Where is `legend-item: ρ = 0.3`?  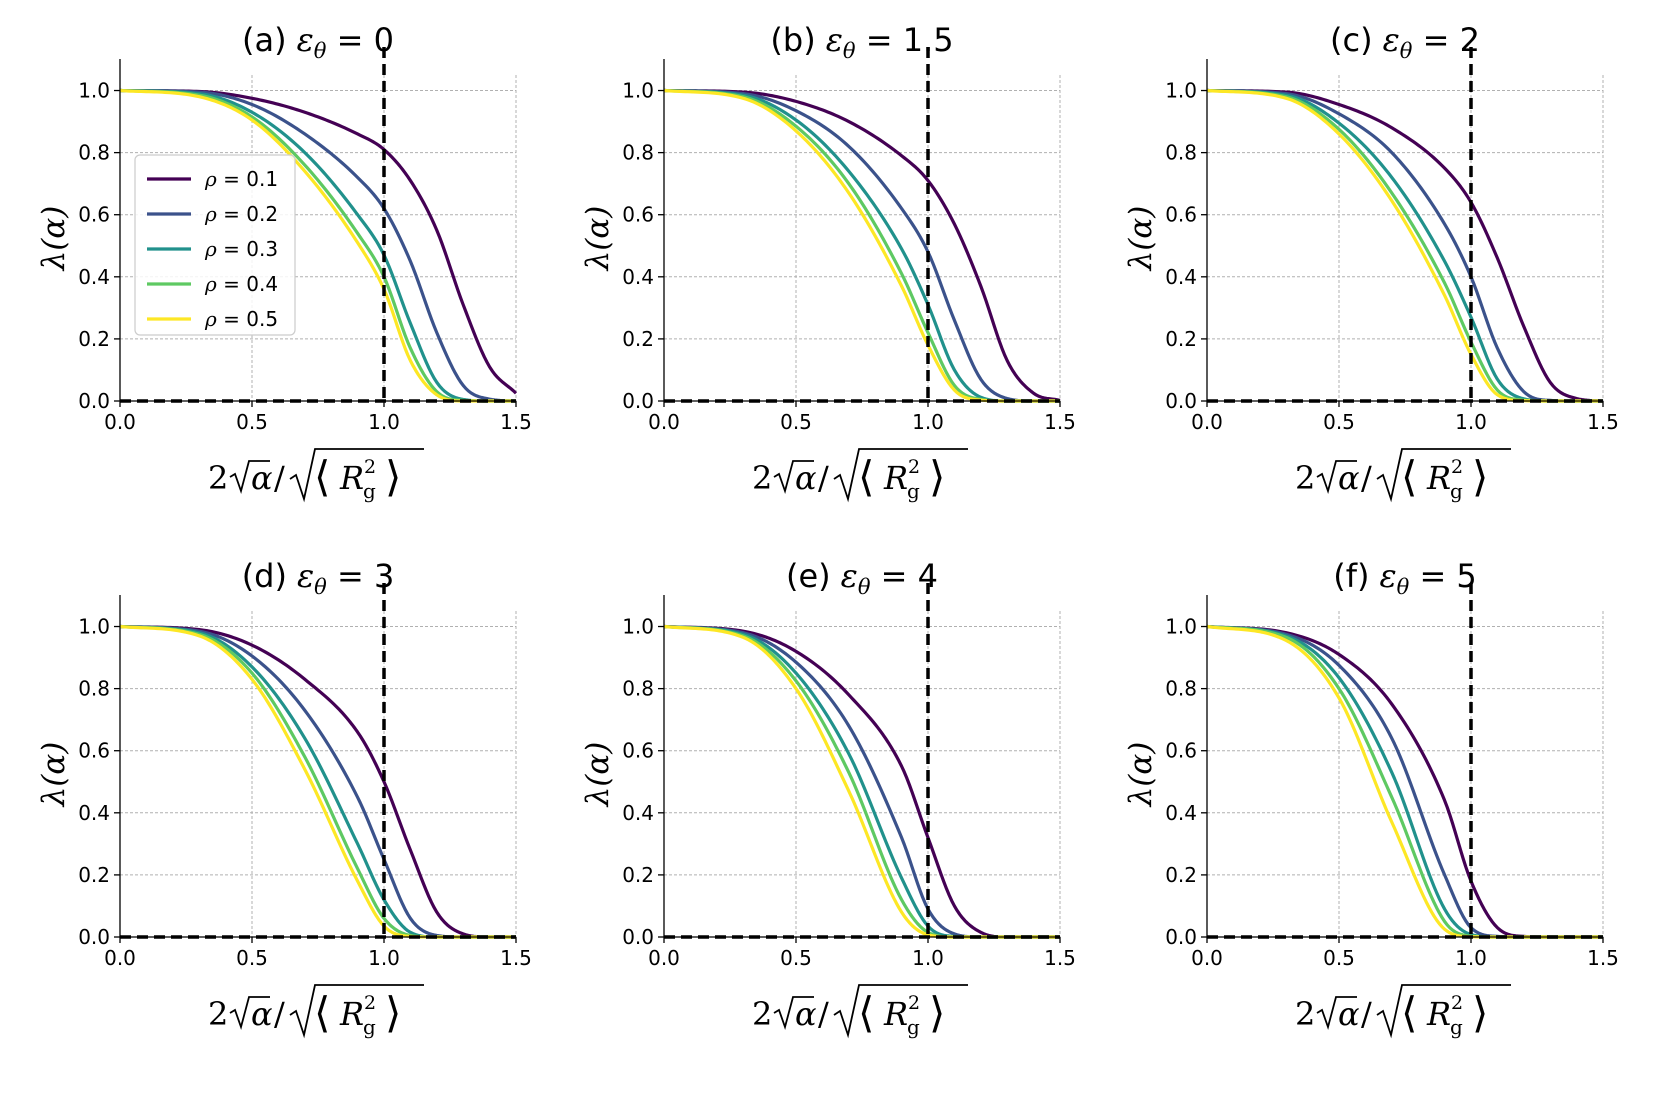
legend-item: ρ = 0.3 is located at coordinates (212, 249).